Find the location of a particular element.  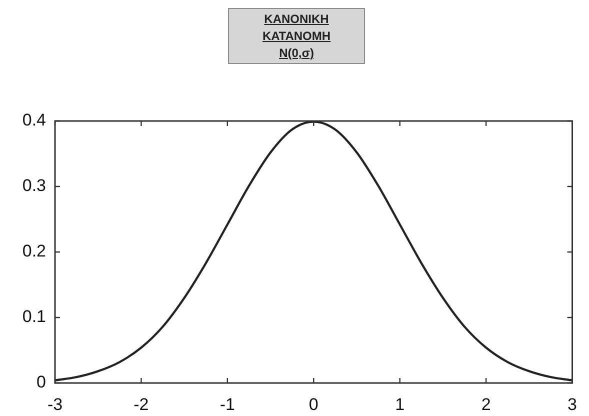

x-tick-label: -1 is located at coordinates (227, 404).